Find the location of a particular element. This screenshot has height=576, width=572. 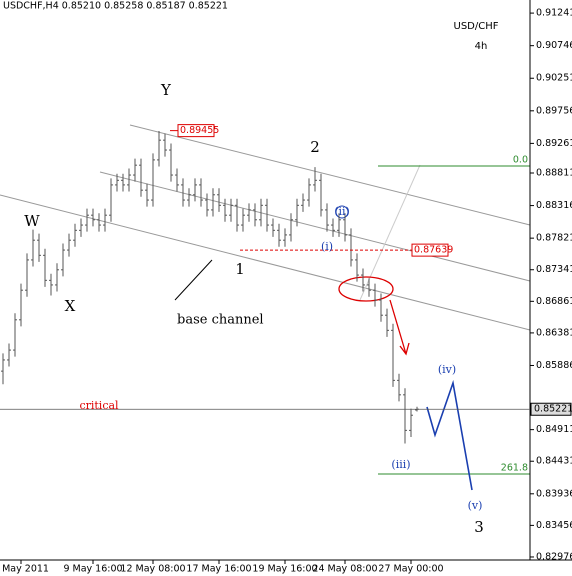

y-tick-label: 0.89261 is located at coordinates (554, 143).